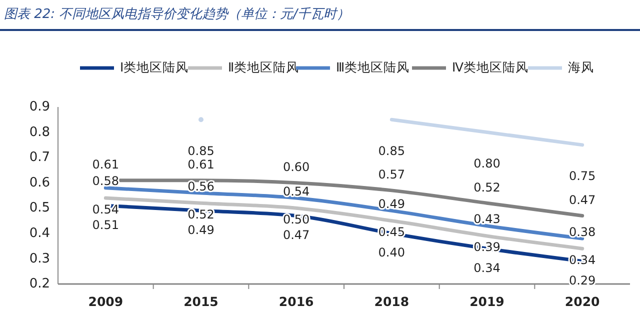 The image size is (640, 331). Describe the element at coordinates (39, 208) in the screenshot. I see `y-tick-label: 0.5` at that location.